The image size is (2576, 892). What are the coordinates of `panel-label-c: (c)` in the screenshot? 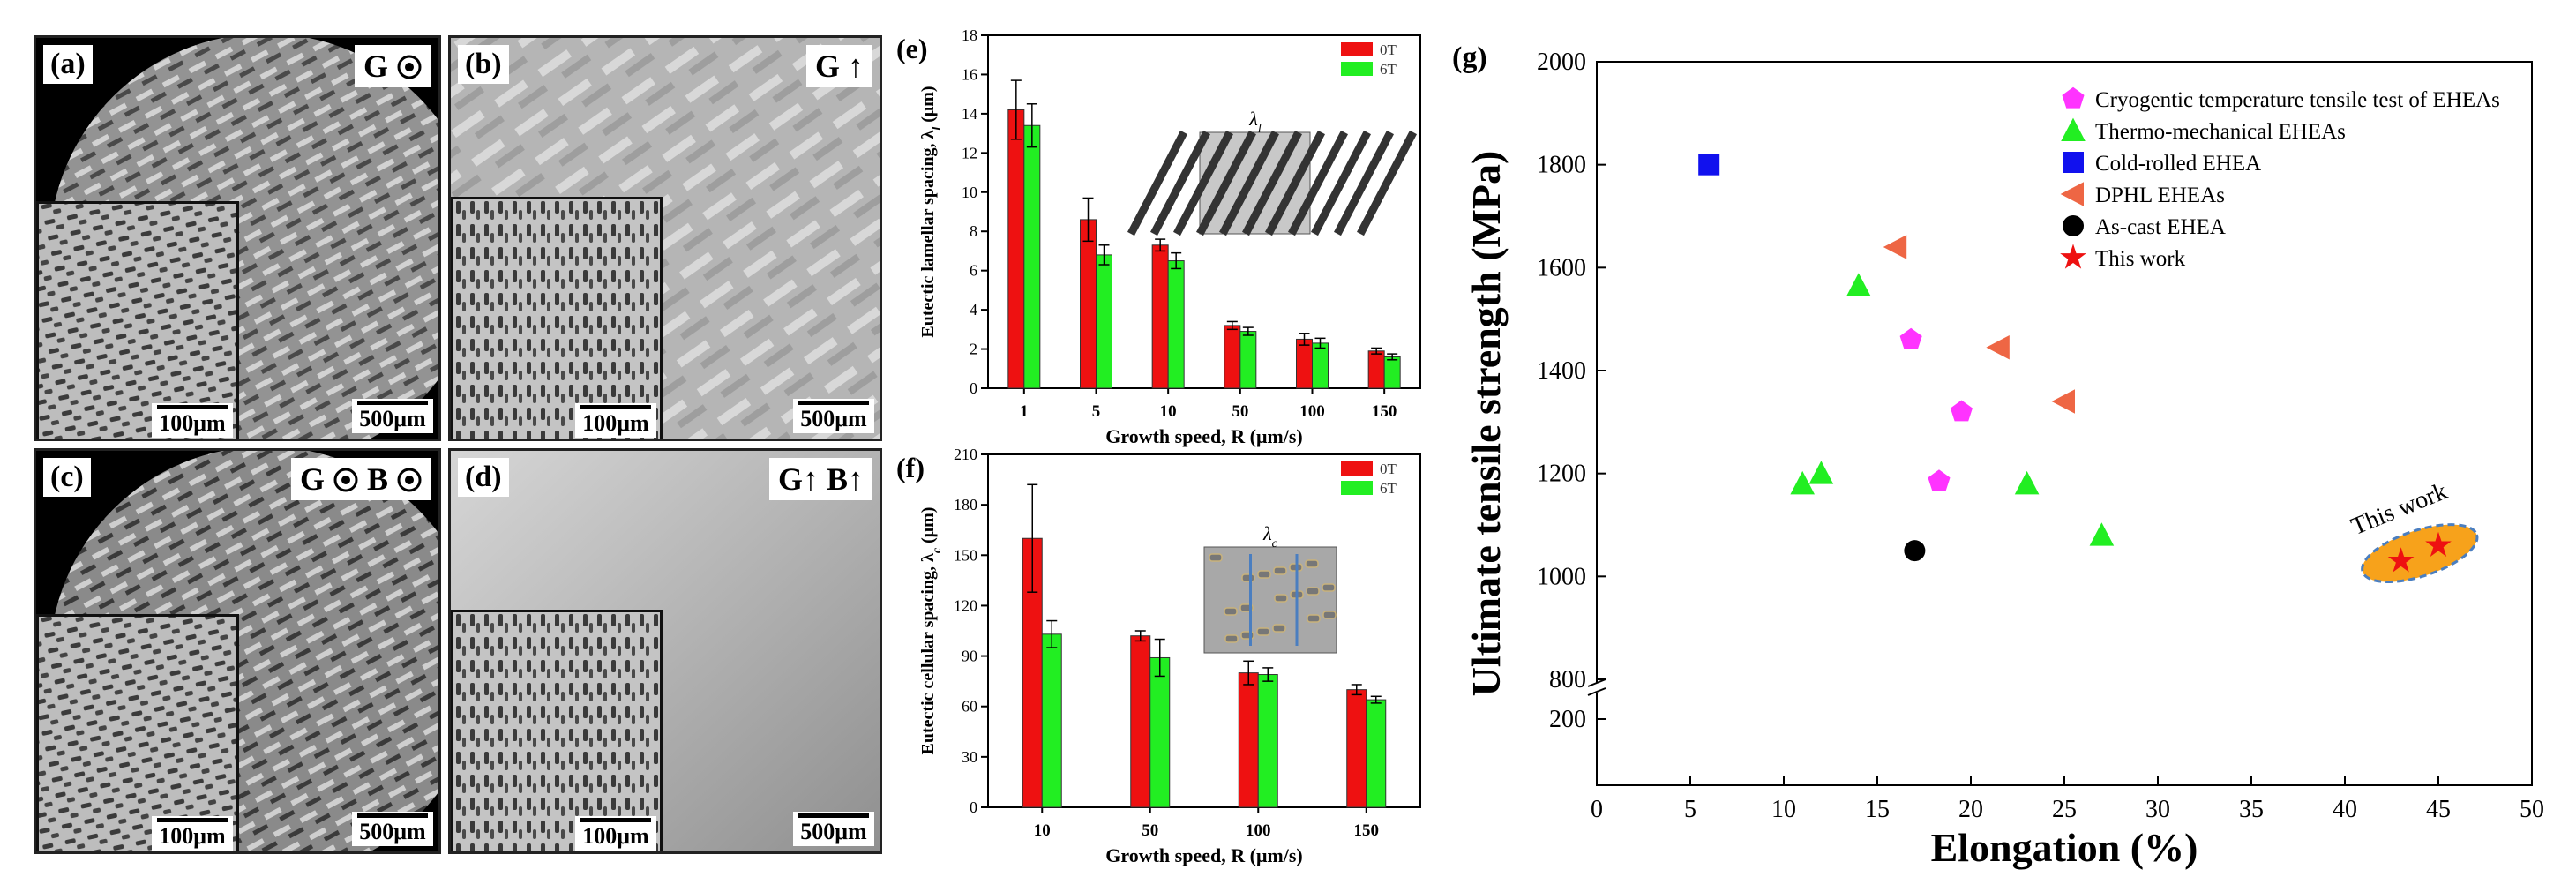 It's located at (67, 477).